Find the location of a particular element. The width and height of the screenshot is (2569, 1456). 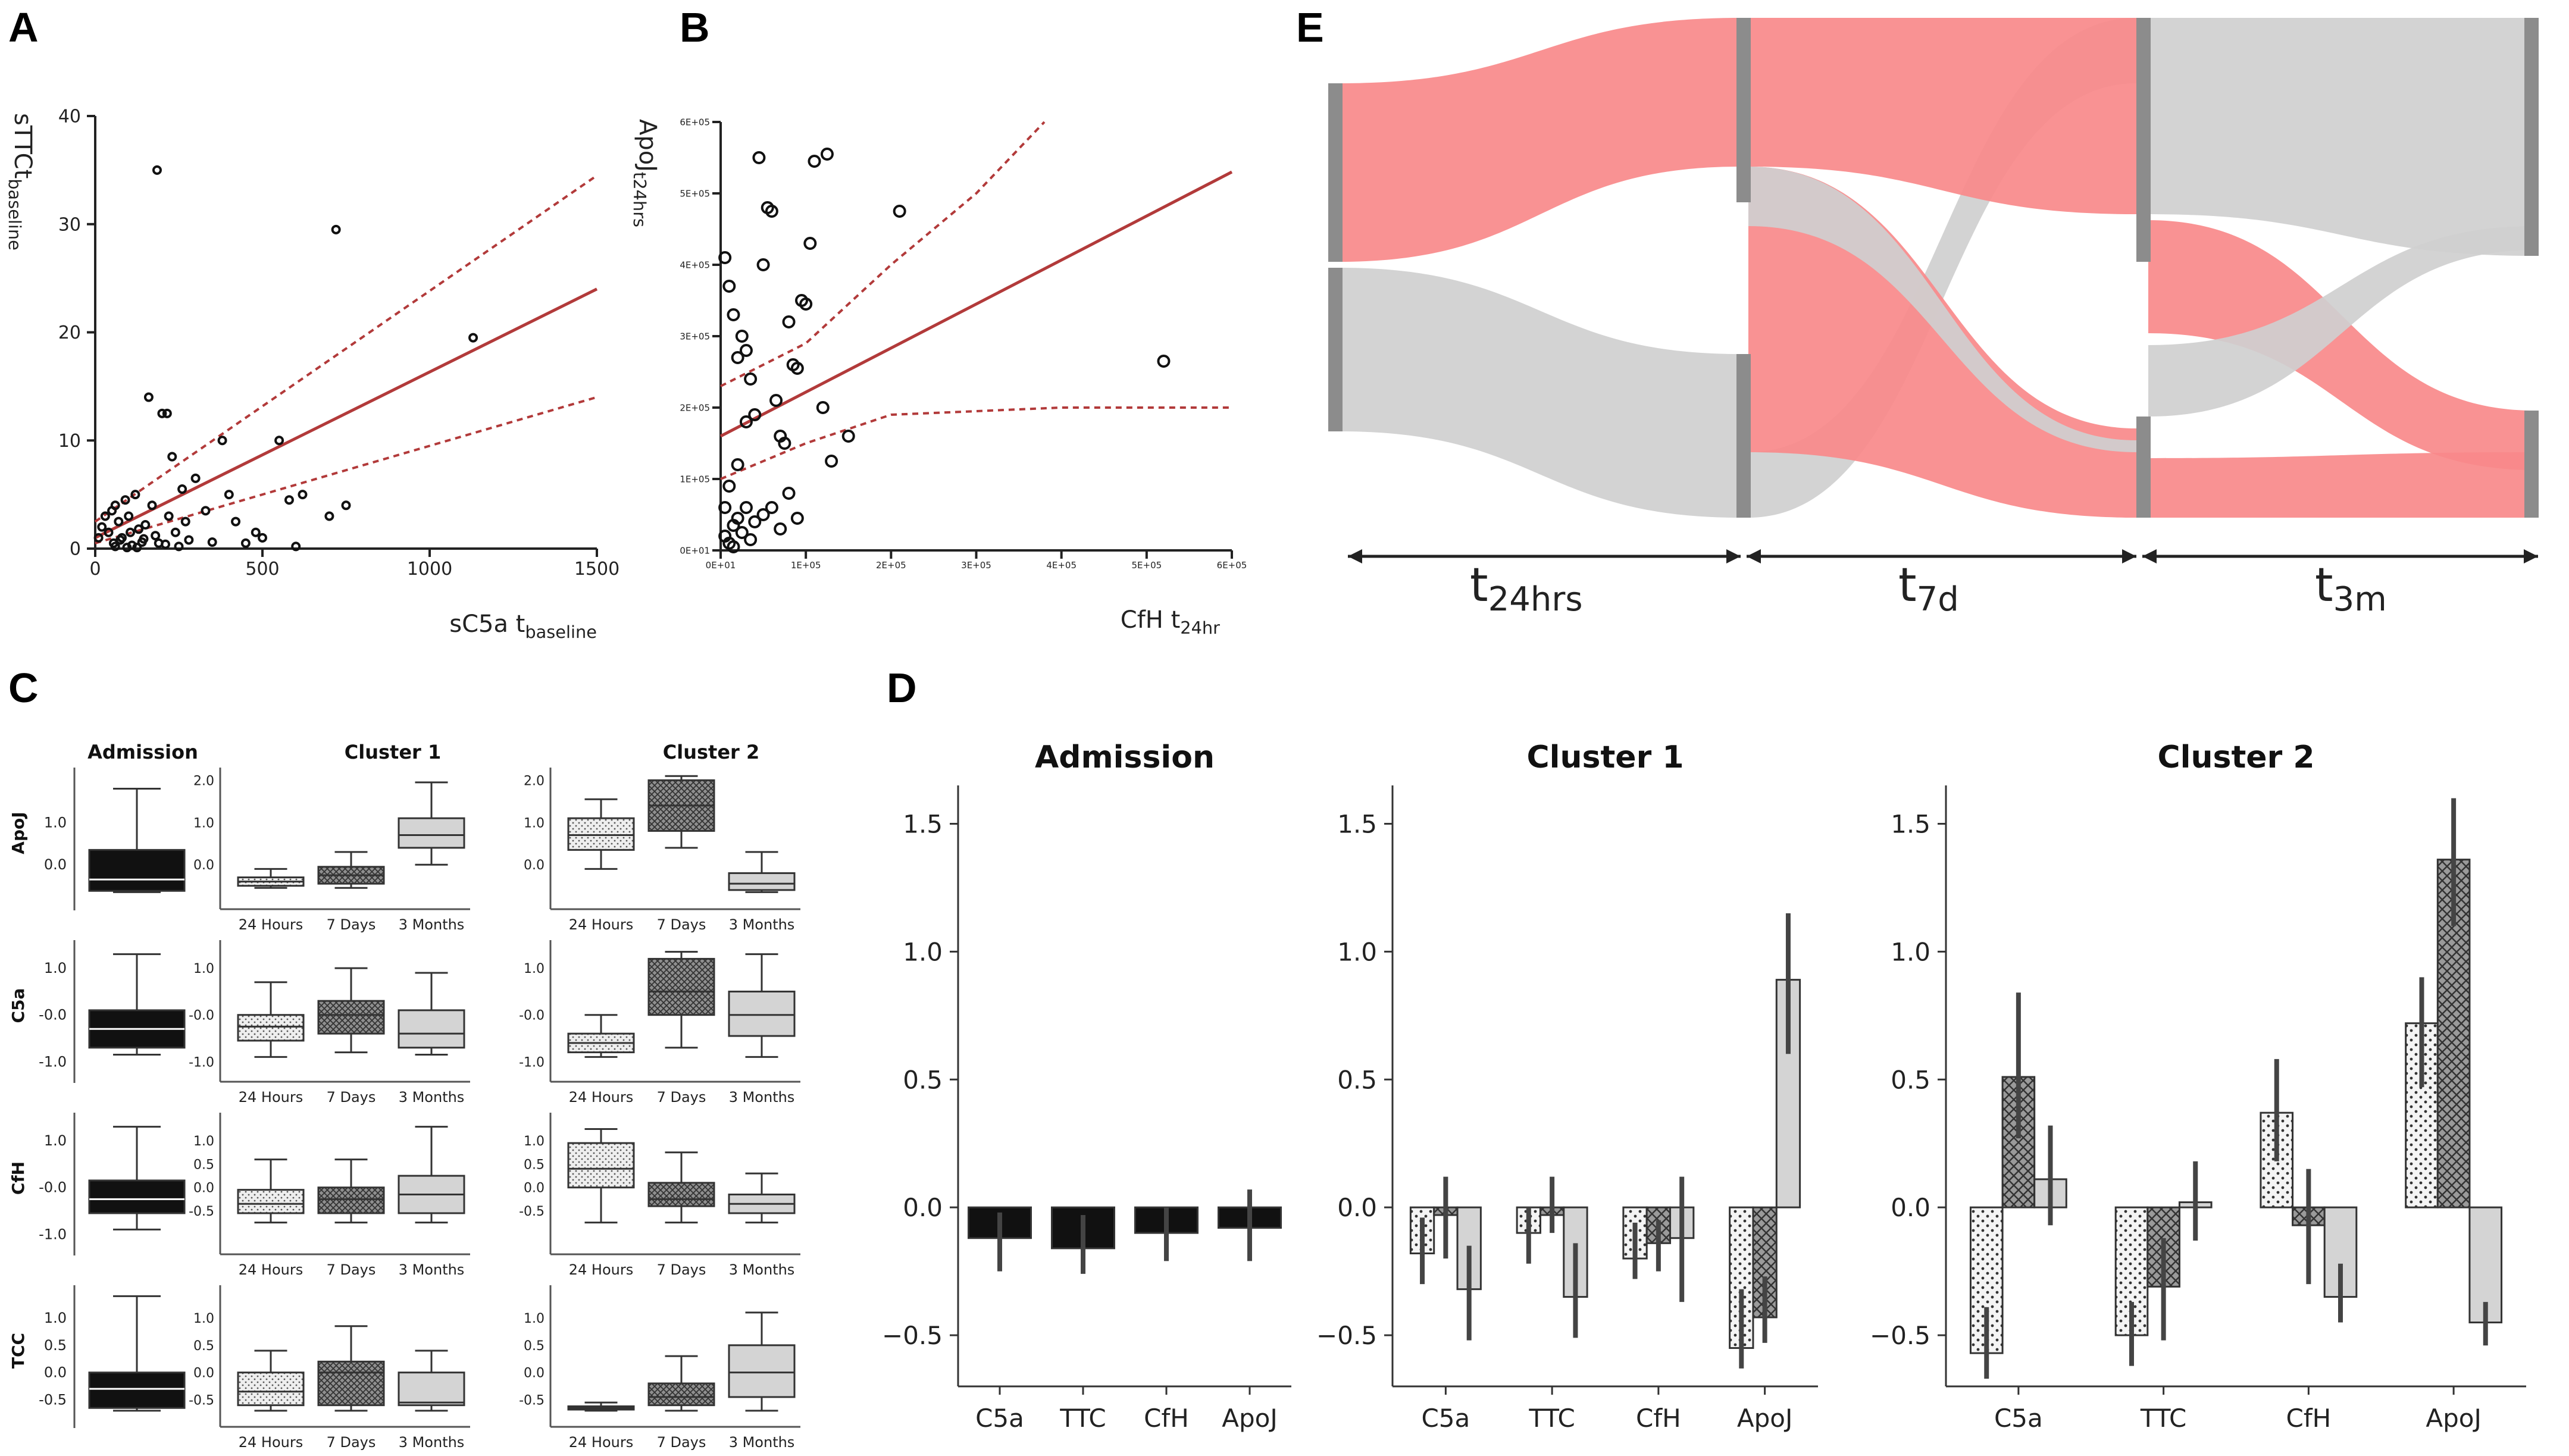

sub-tick-label: -0.0 is located at coordinates (202, 1016).